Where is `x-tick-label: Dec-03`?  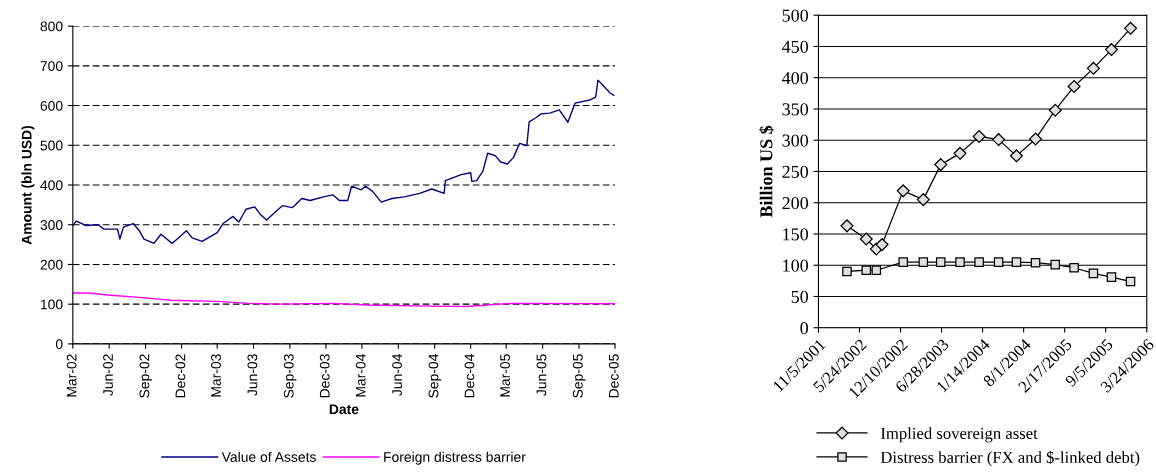 x-tick-label: Dec-03 is located at coordinates (324, 376).